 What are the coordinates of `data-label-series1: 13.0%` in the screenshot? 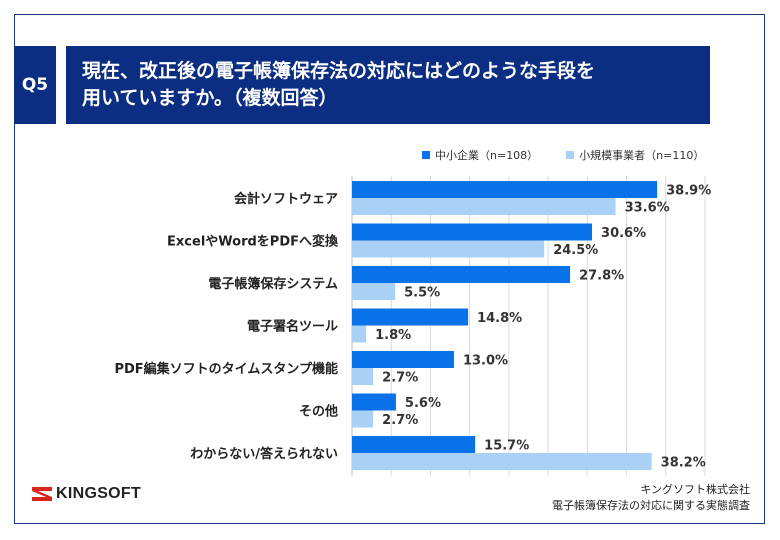 It's located at (485, 361).